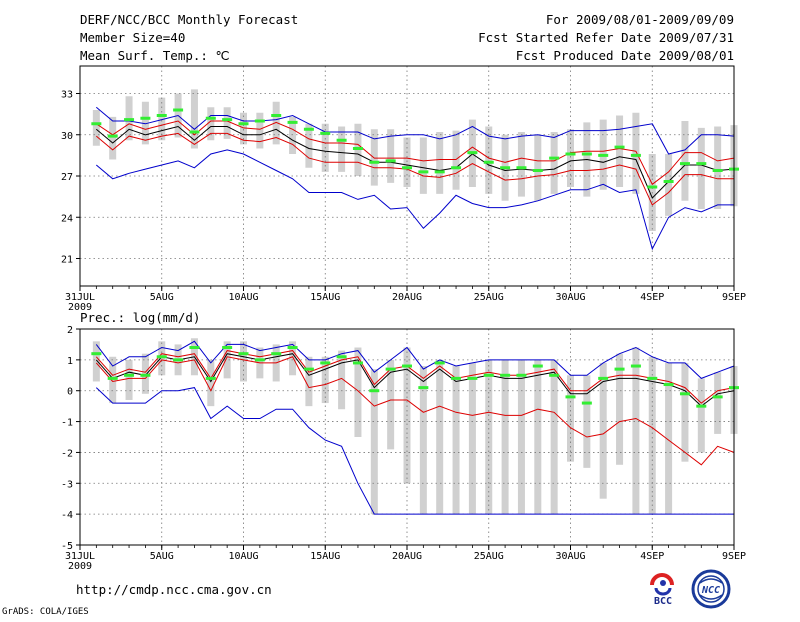 This screenshot has height=622, width=800. I want to click on forecast-period: For 2009/08/01-2009/09/09, so click(640, 19).